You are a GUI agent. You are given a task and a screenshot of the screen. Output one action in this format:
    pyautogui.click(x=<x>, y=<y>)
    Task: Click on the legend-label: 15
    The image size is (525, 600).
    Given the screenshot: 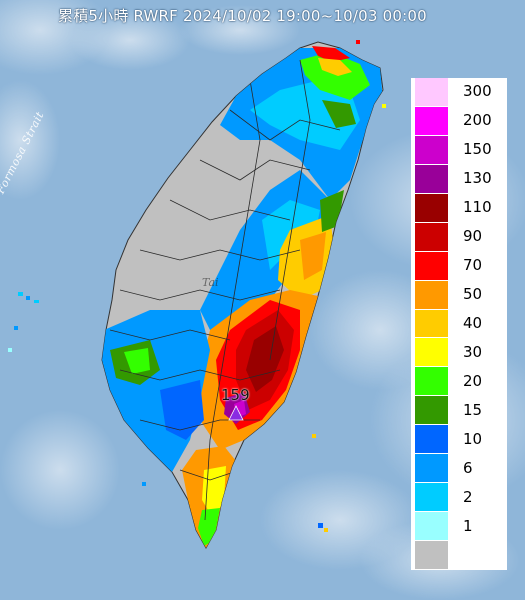 What is the action you would take?
    pyautogui.click(x=473, y=409)
    